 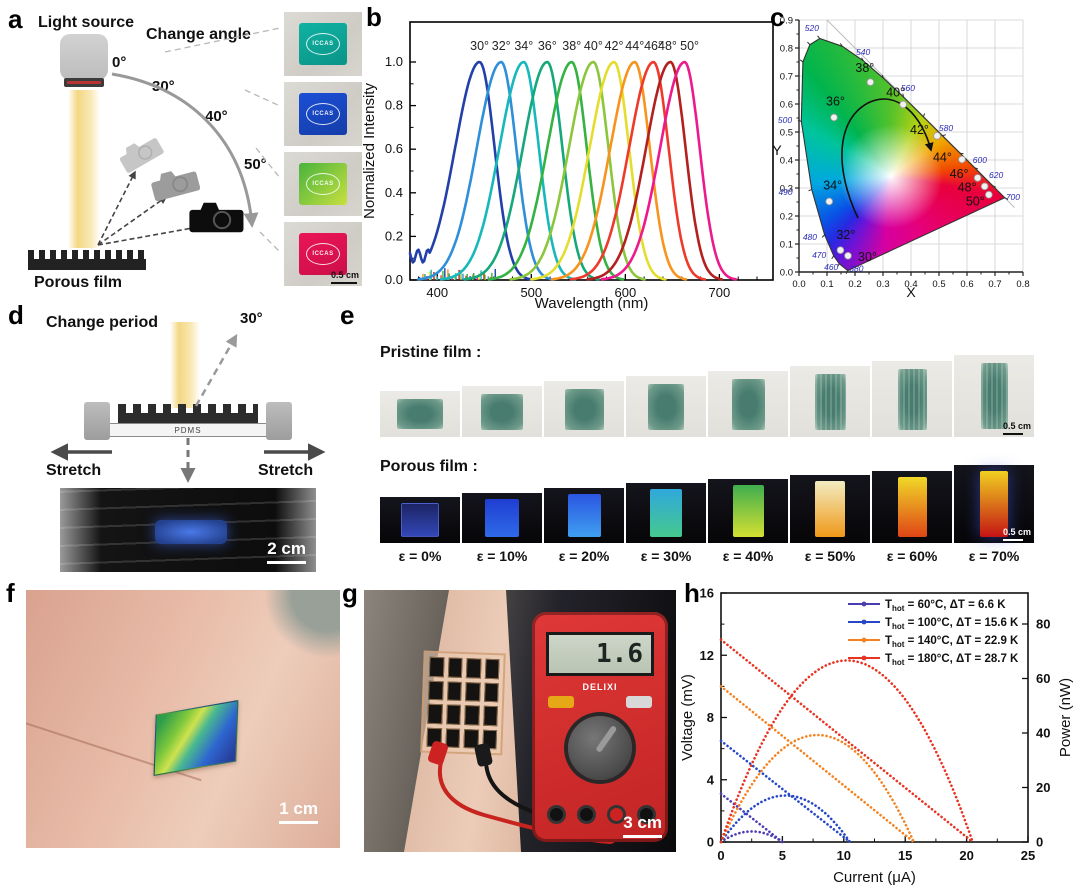 What do you see at coordinates (394, 235) in the screenshot?
I see `svg-text: 0.2` at bounding box center [394, 235].